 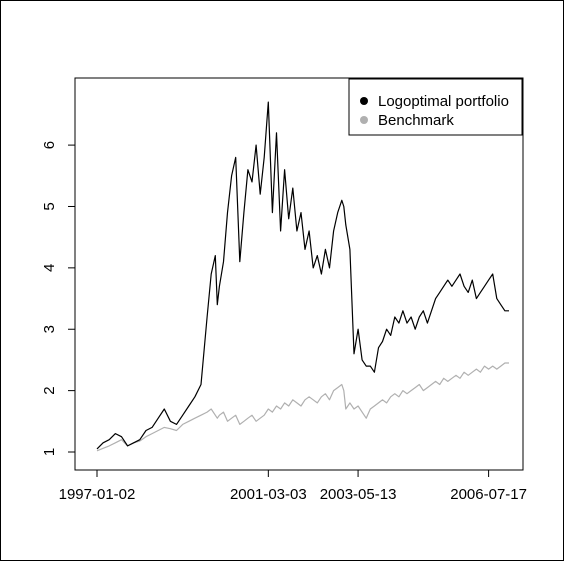 I want to click on legend-marker-benchmark, so click(x=364, y=120).